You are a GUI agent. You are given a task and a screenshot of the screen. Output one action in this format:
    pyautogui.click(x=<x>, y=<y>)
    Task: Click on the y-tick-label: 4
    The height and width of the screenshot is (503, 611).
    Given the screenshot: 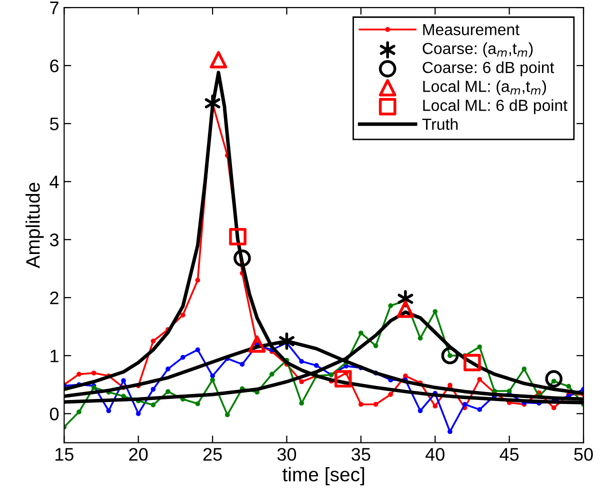 What is the action you would take?
    pyautogui.click(x=54, y=182)
    